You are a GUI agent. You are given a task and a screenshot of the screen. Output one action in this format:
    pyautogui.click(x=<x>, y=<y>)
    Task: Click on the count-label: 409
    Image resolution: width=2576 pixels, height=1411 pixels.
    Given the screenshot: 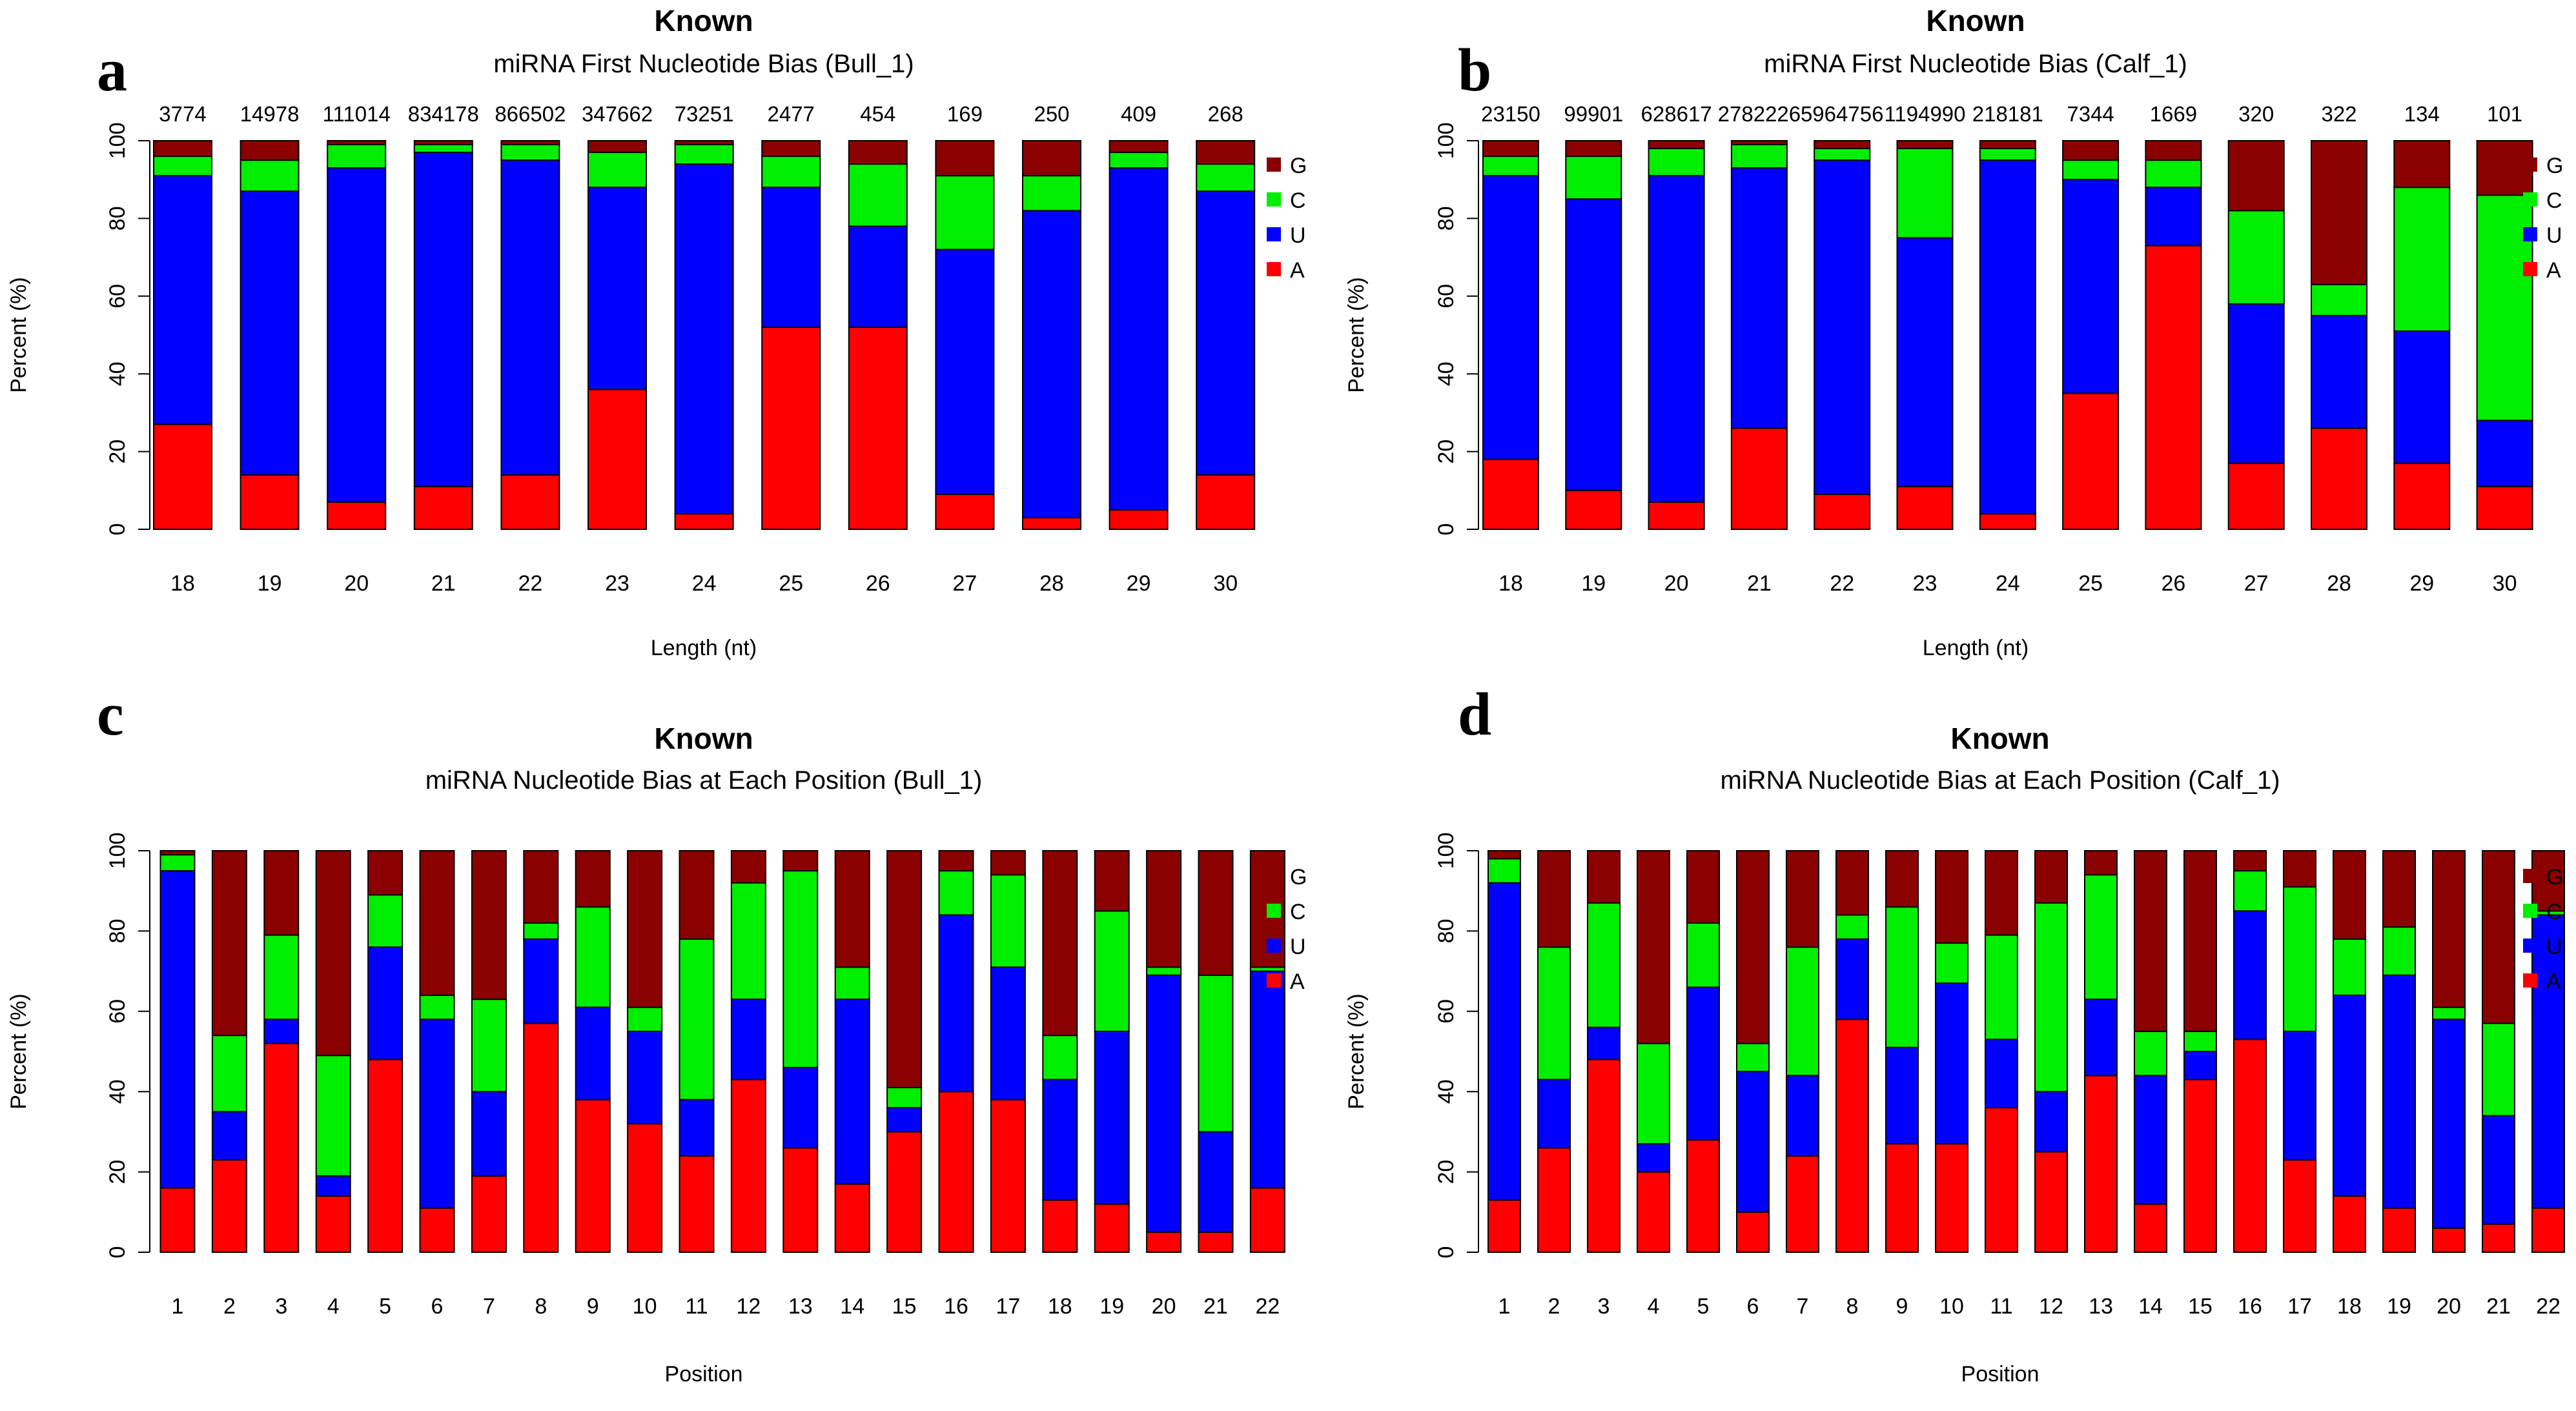 What is the action you would take?
    pyautogui.click(x=1139, y=114)
    